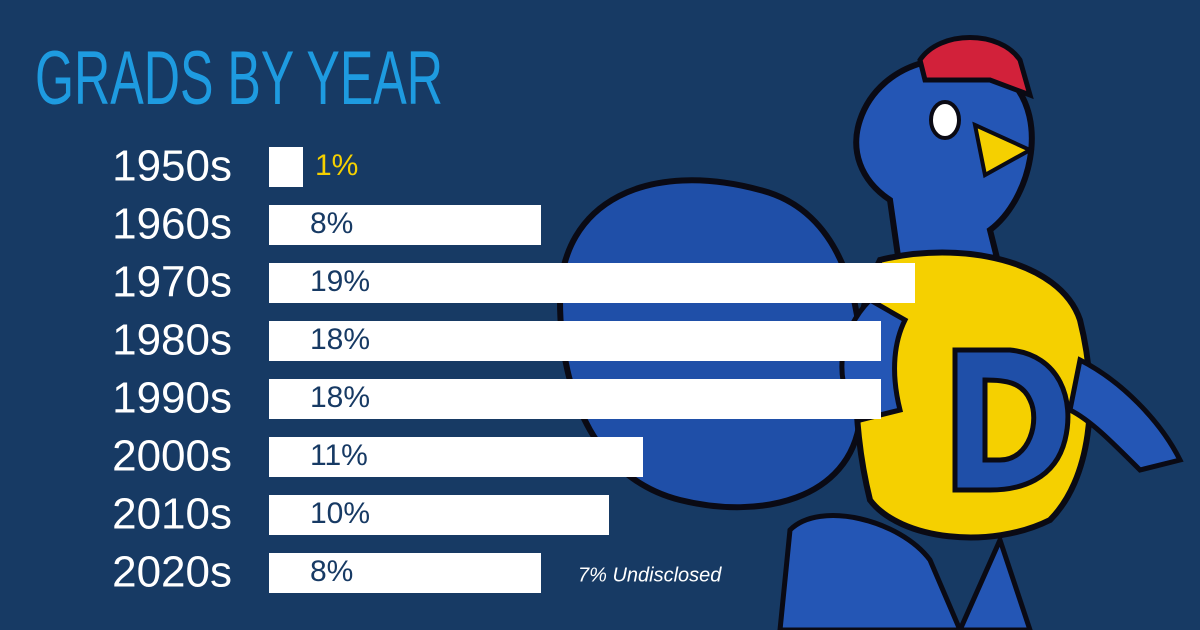 Image resolution: width=1200 pixels, height=630 pixels. Describe the element at coordinates (336, 165) in the screenshot. I see `value-label: 1%` at that location.